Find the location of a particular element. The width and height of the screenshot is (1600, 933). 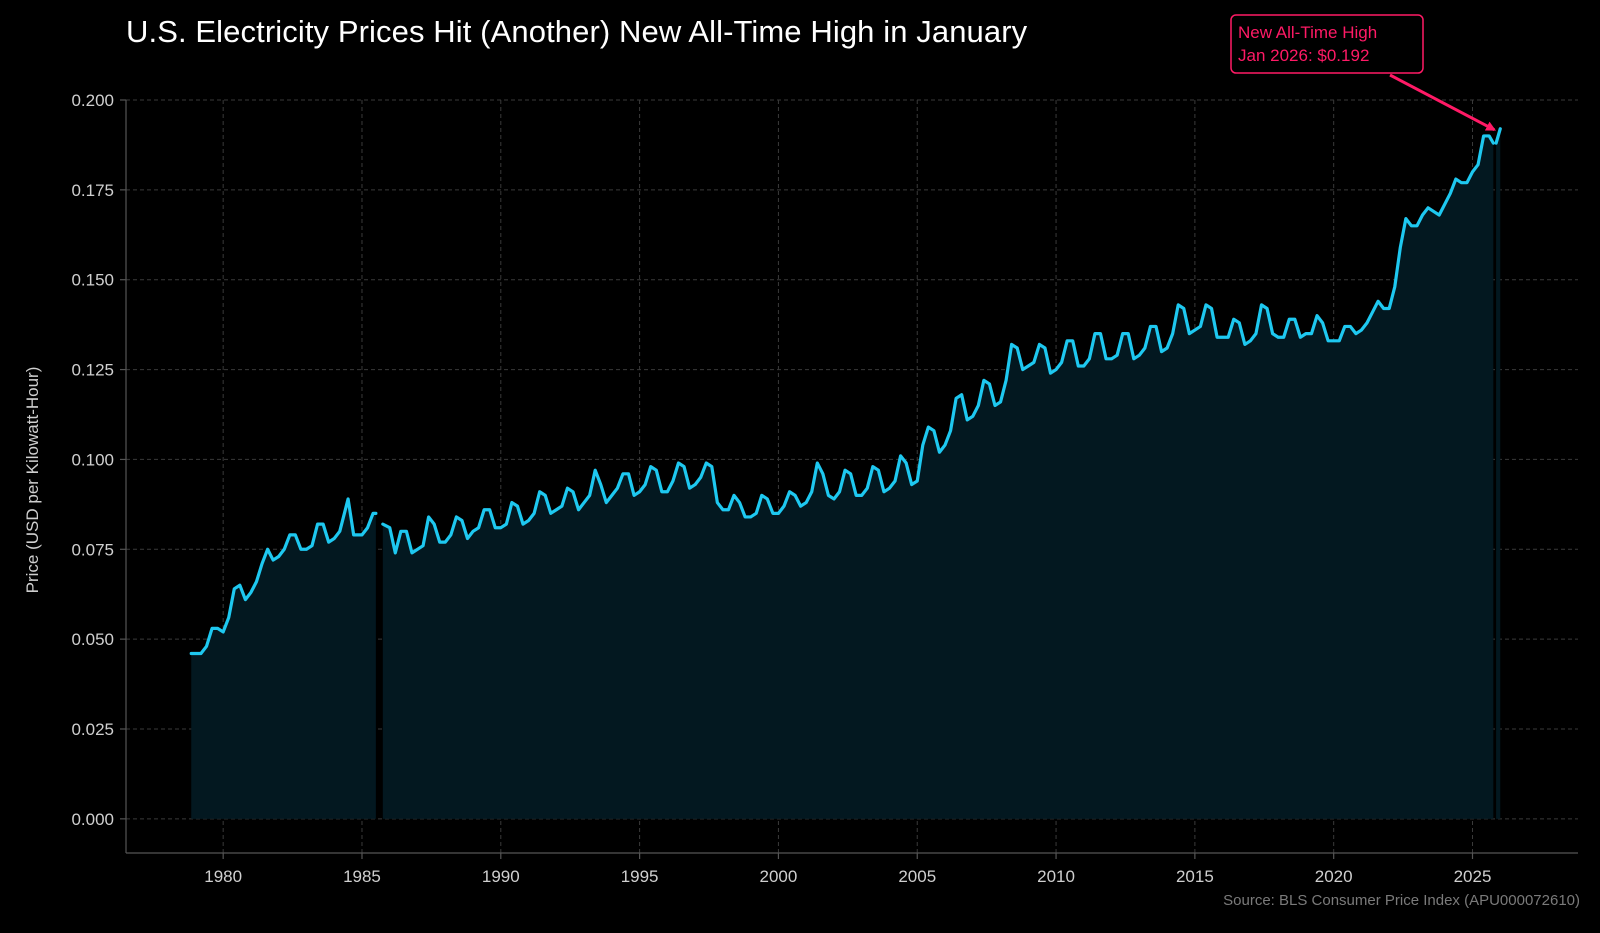

annotation-arrow is located at coordinates (1443, 102).